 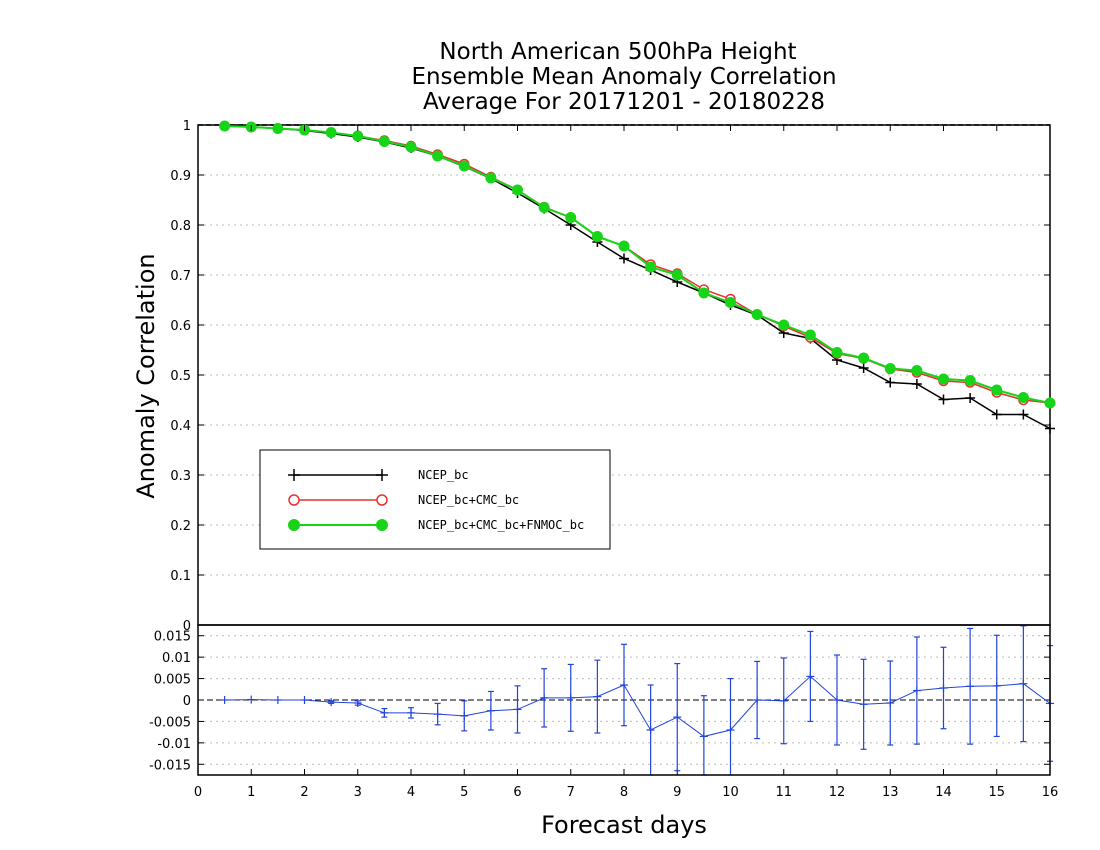 I want to click on x-tick-label: 15, so click(x=996, y=792).